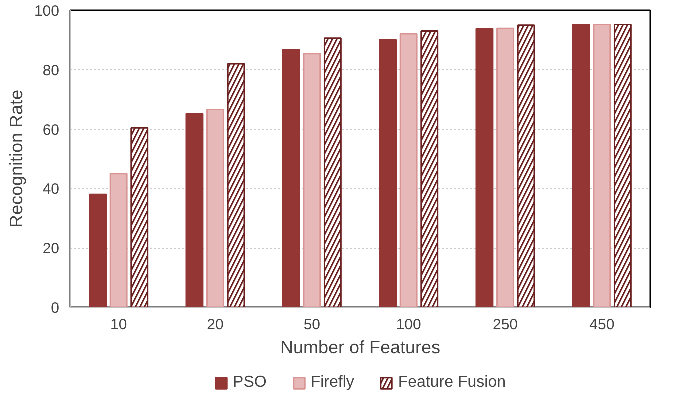 The height and width of the screenshot is (412, 678). Describe the element at coordinates (360, 348) in the screenshot. I see `x-axis-title: Number of Features` at that location.